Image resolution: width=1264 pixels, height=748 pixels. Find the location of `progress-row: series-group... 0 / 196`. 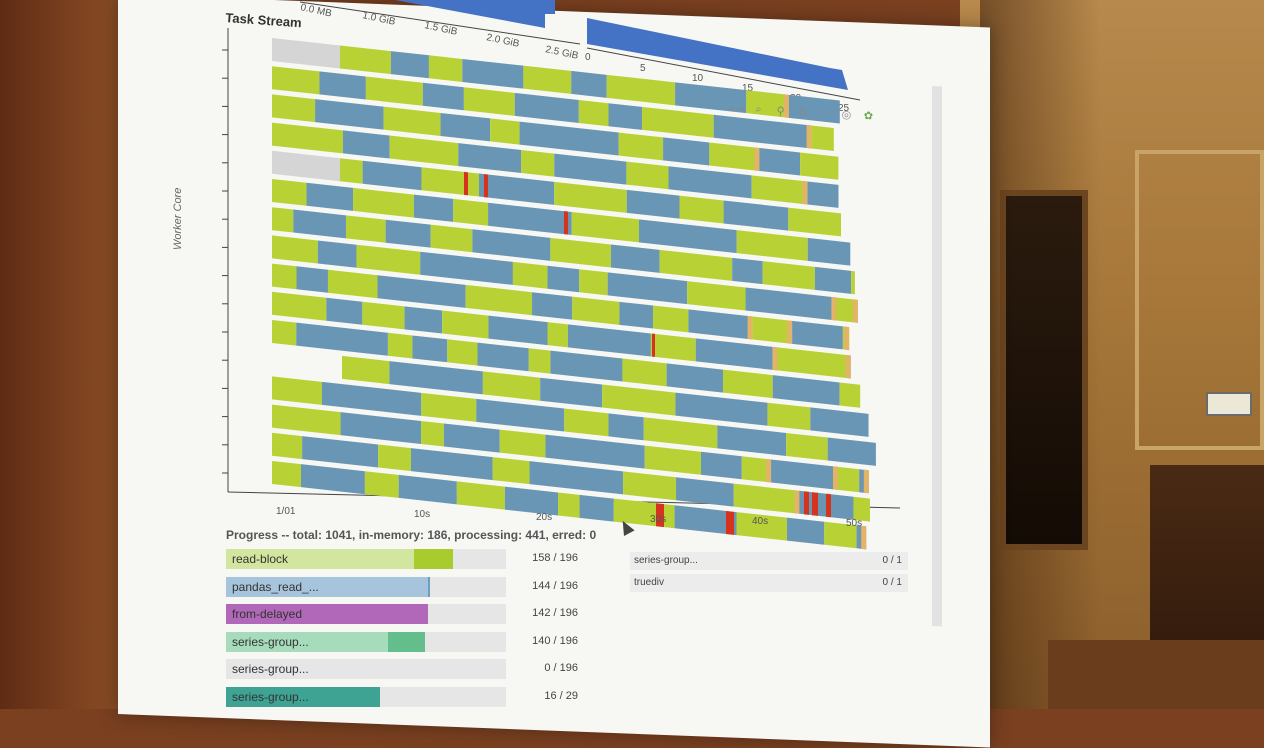

progress-row: series-group... 0 / 196 is located at coordinates (411, 669).